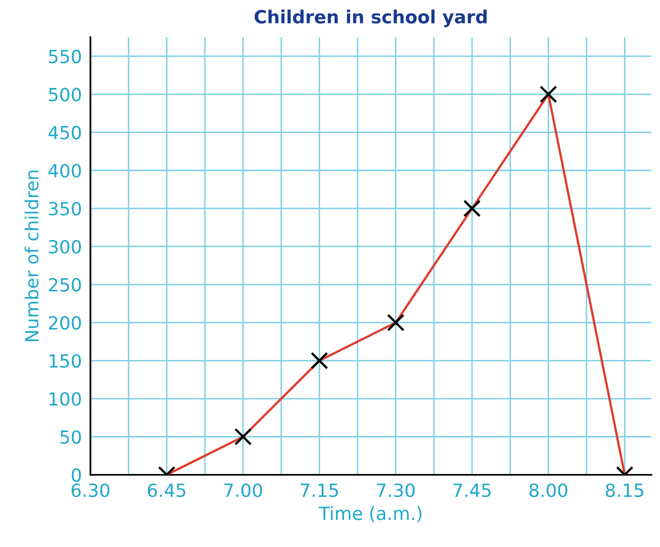 Image resolution: width=660 pixels, height=547 pixels. What do you see at coordinates (396, 490) in the screenshot?
I see `x-tick-label: 7.30` at bounding box center [396, 490].